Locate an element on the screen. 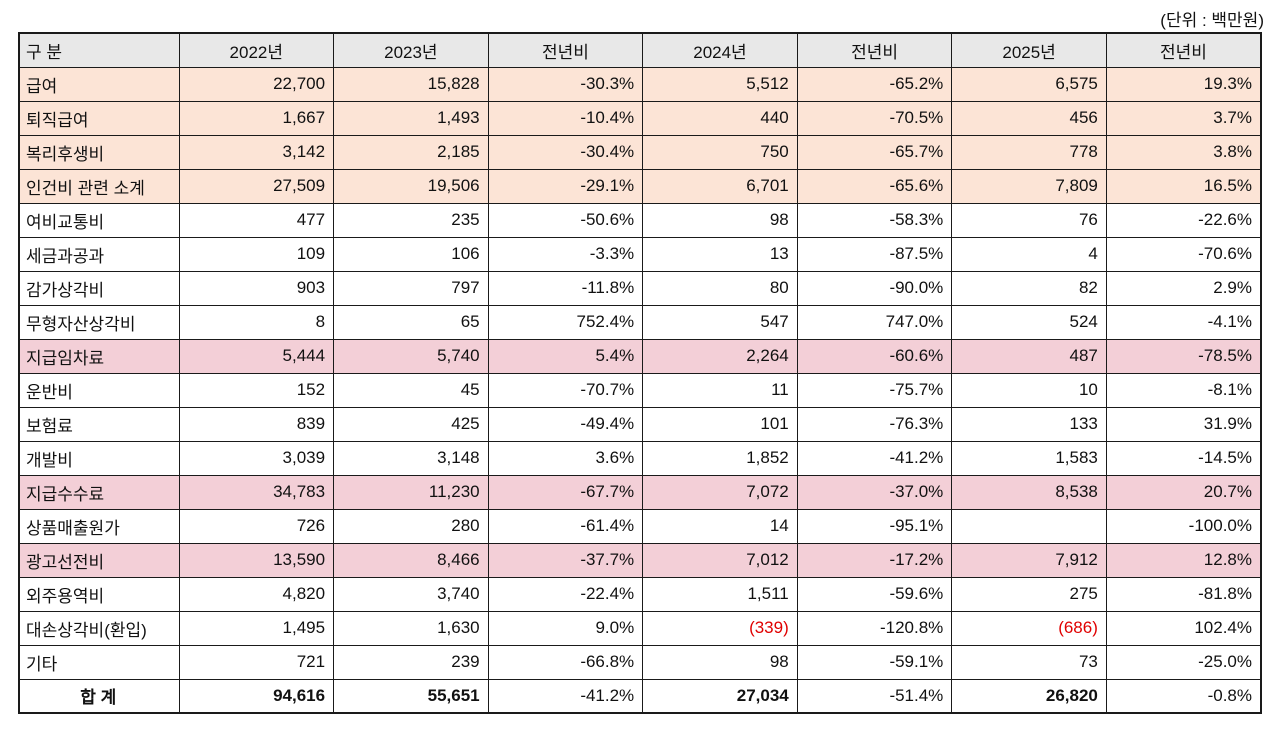  amount-cell: 3,740 is located at coordinates (411, 594).